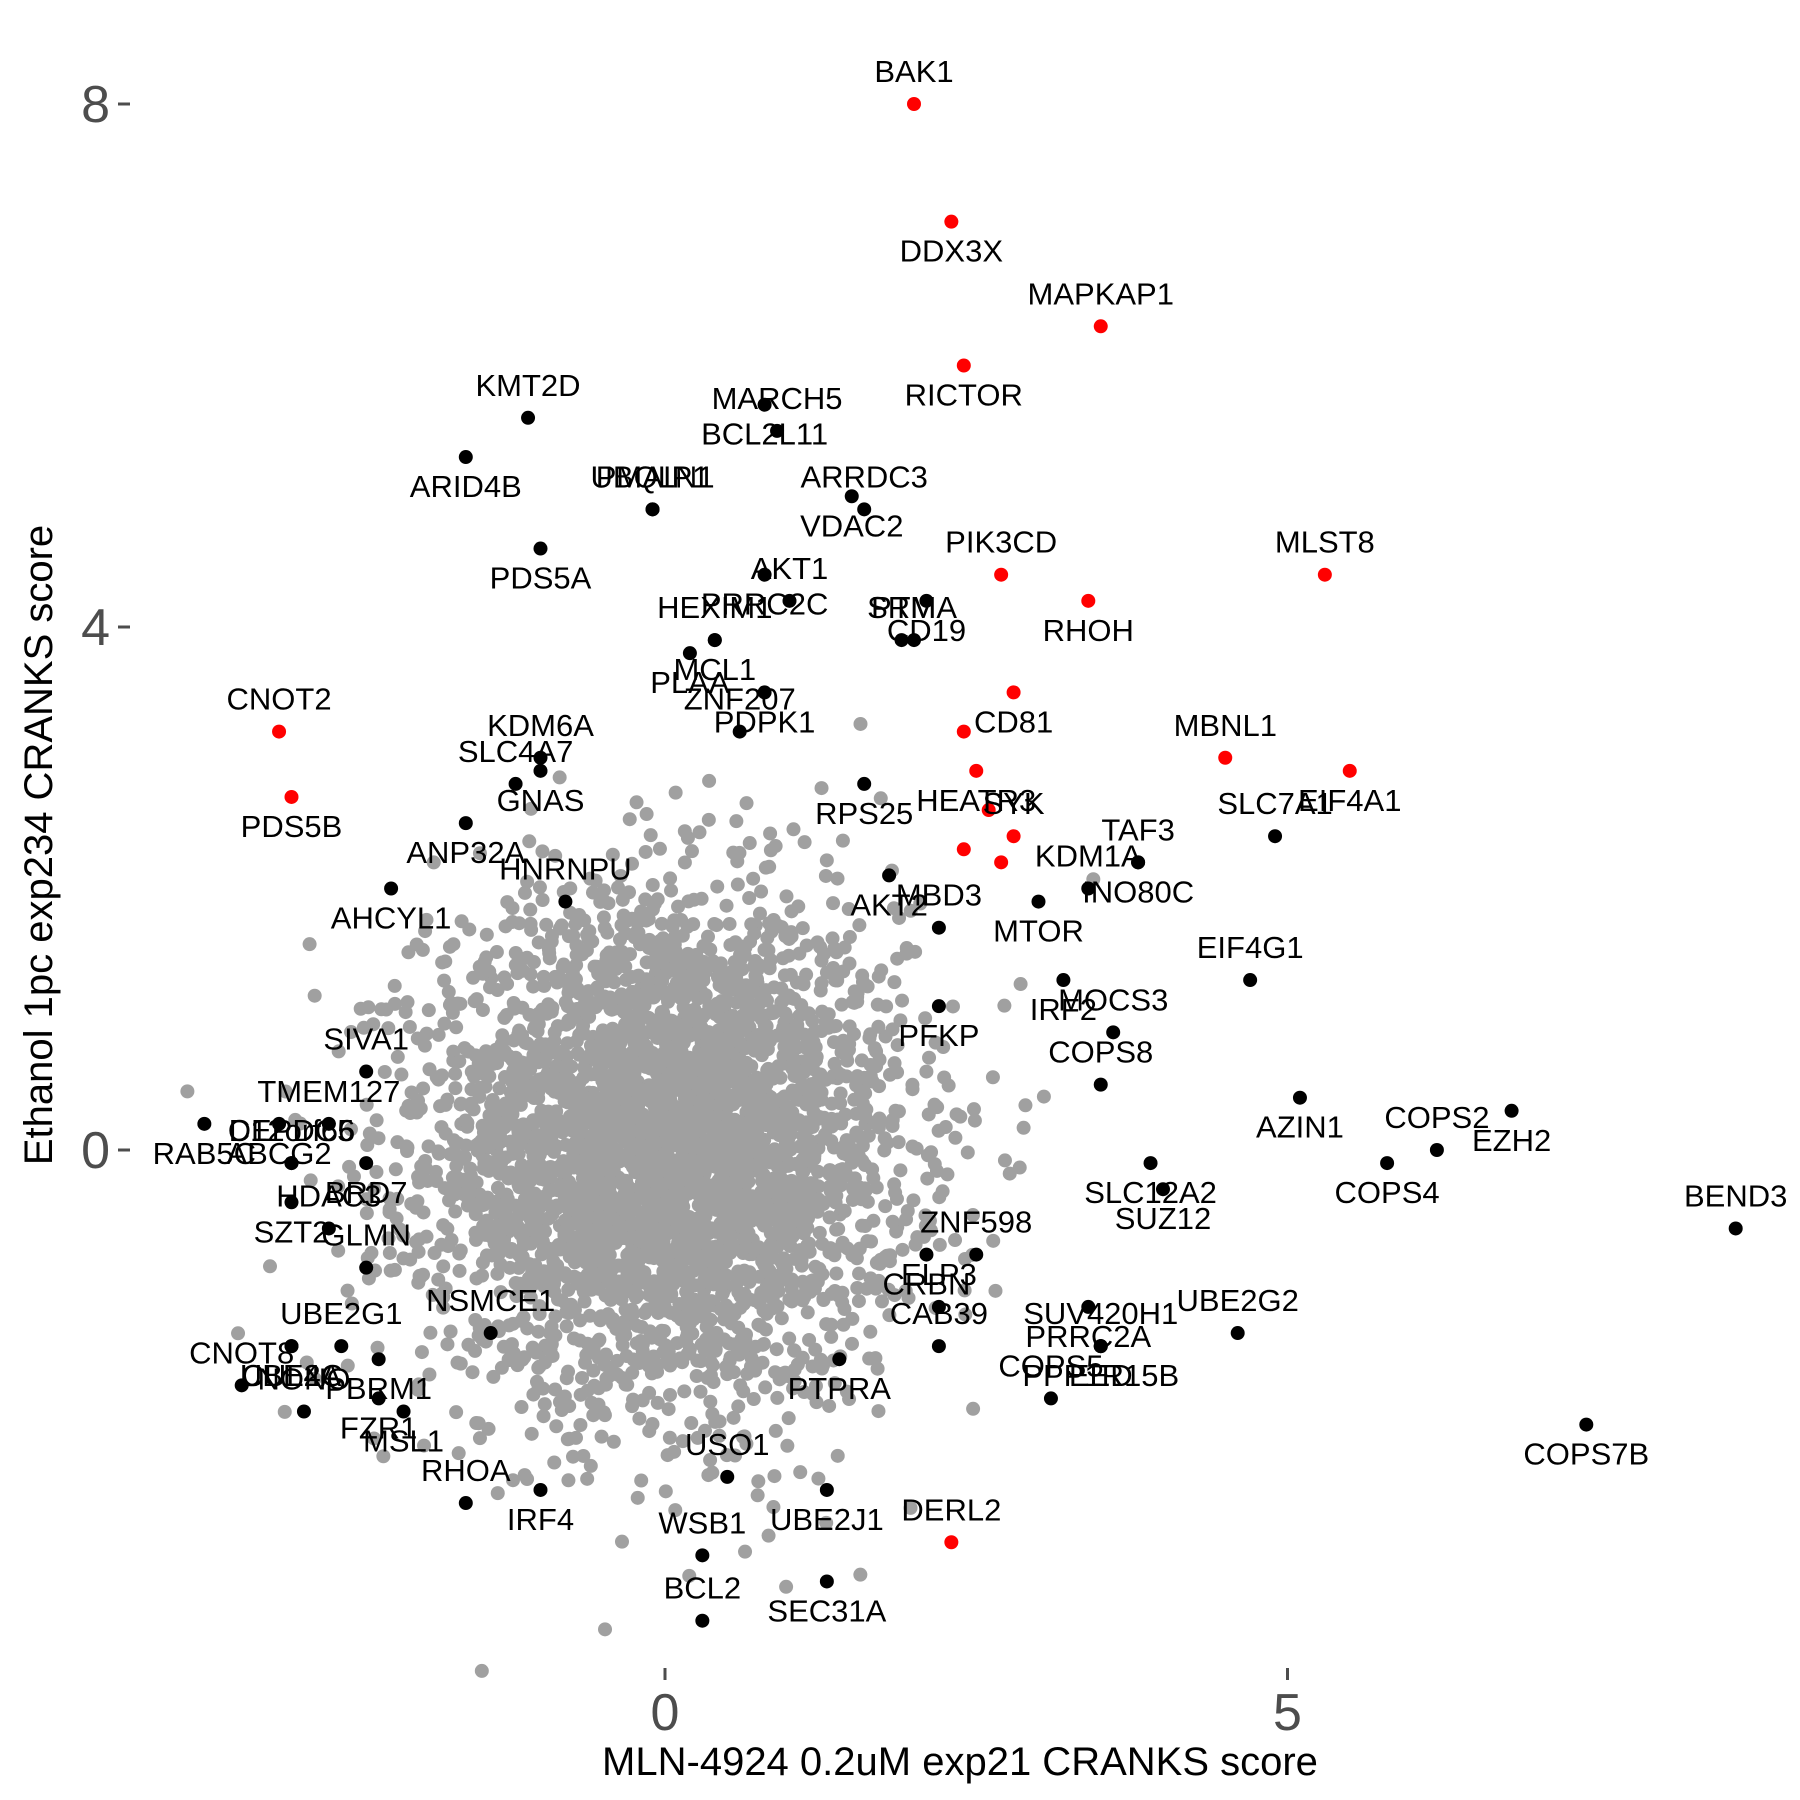 This screenshot has height=1800, width=1800. I want to click on y-tick-label: 4, so click(95, 628).